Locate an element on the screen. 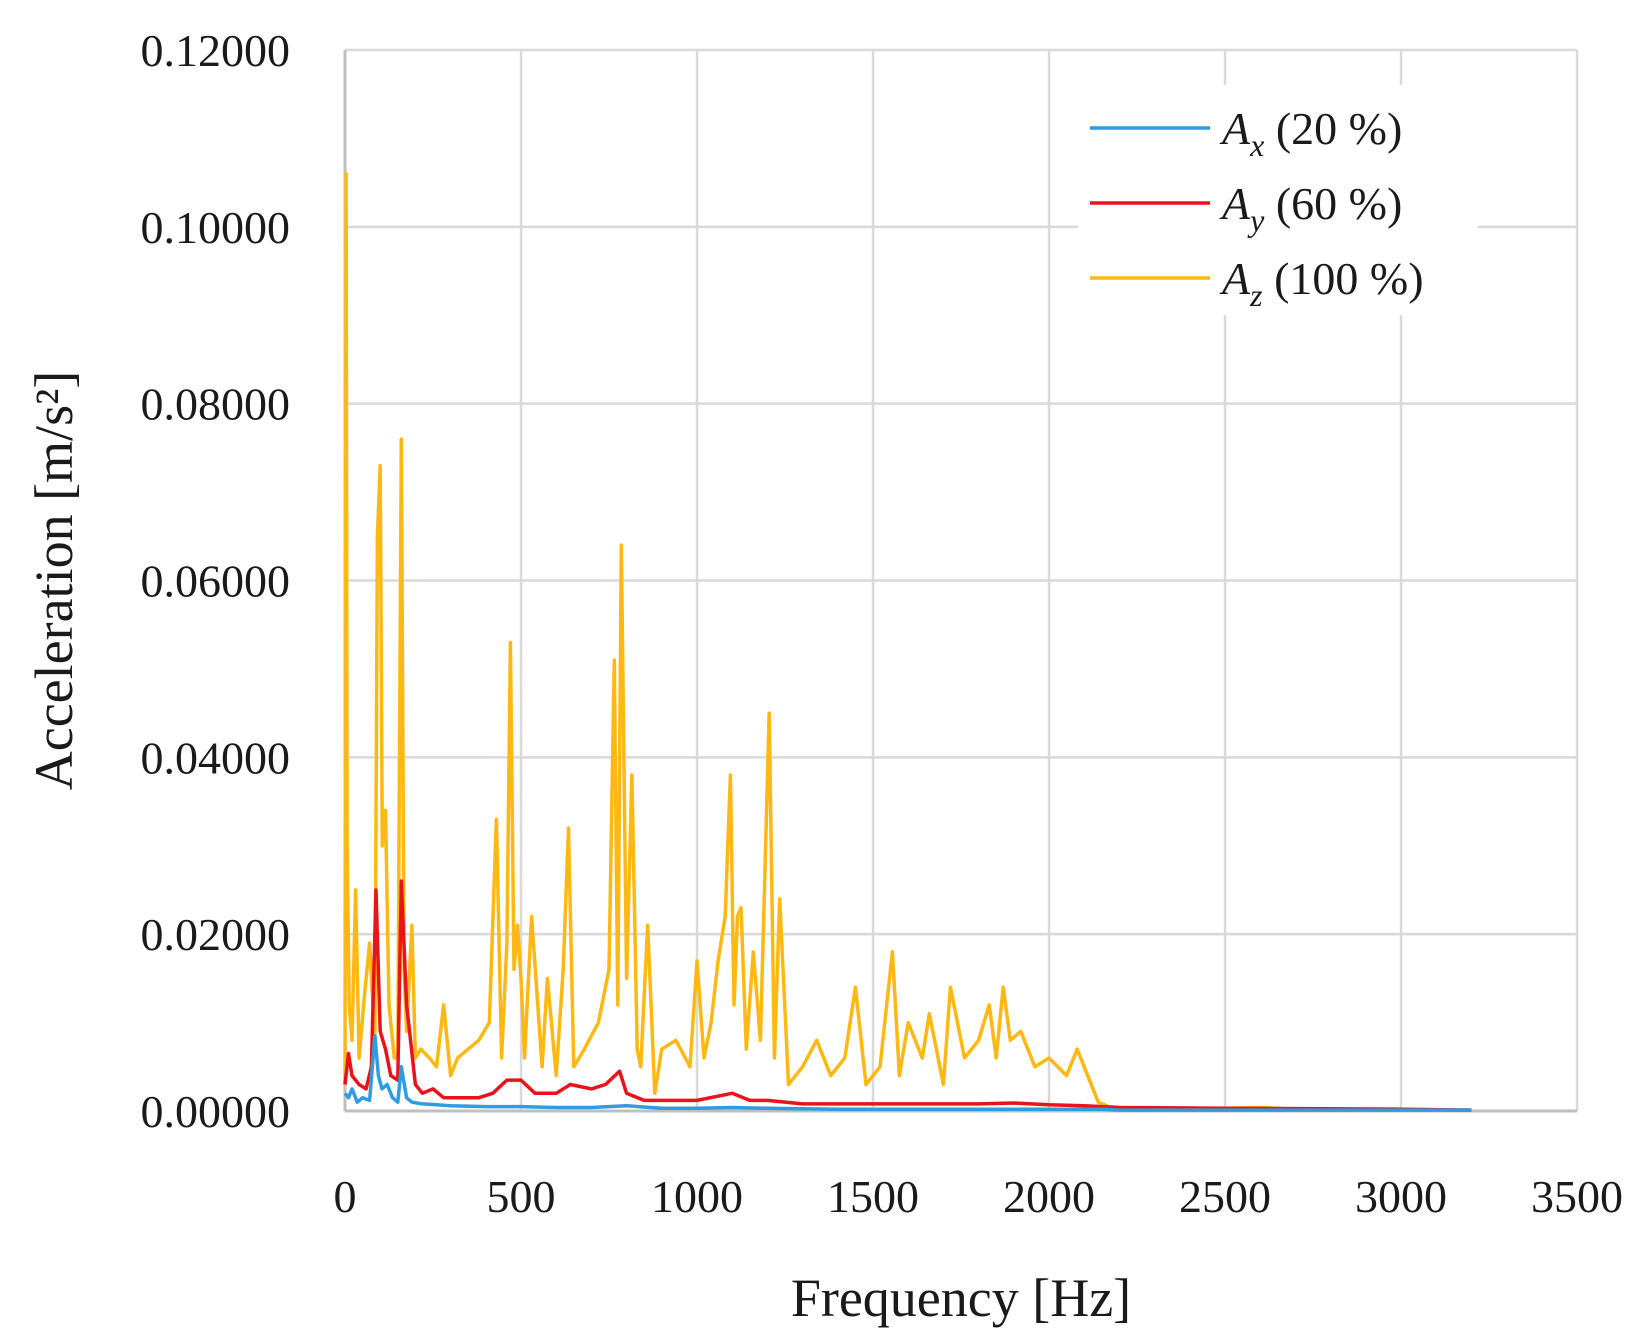  x-tick-label: 2000 is located at coordinates (1049, 1196).